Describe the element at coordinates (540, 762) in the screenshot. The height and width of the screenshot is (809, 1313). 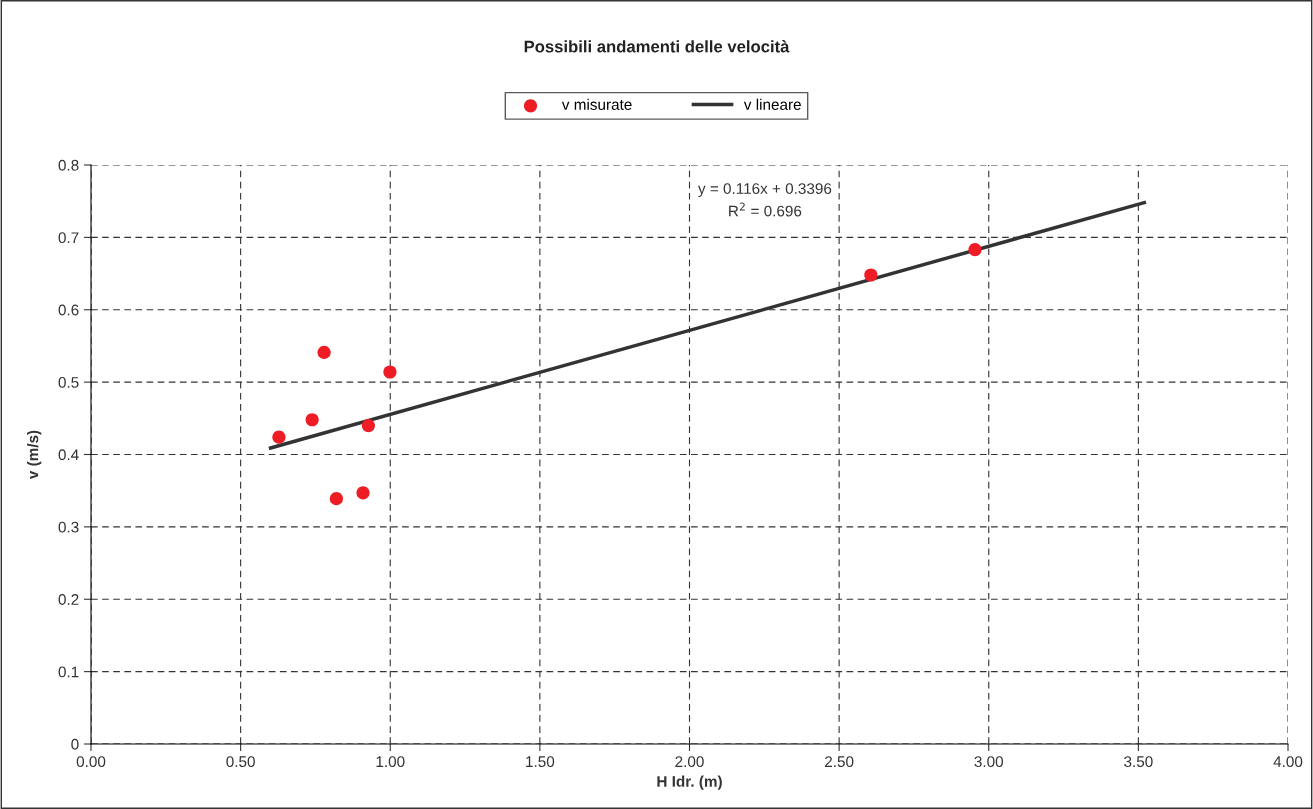
I see `x-tick-label: 1.50` at that location.